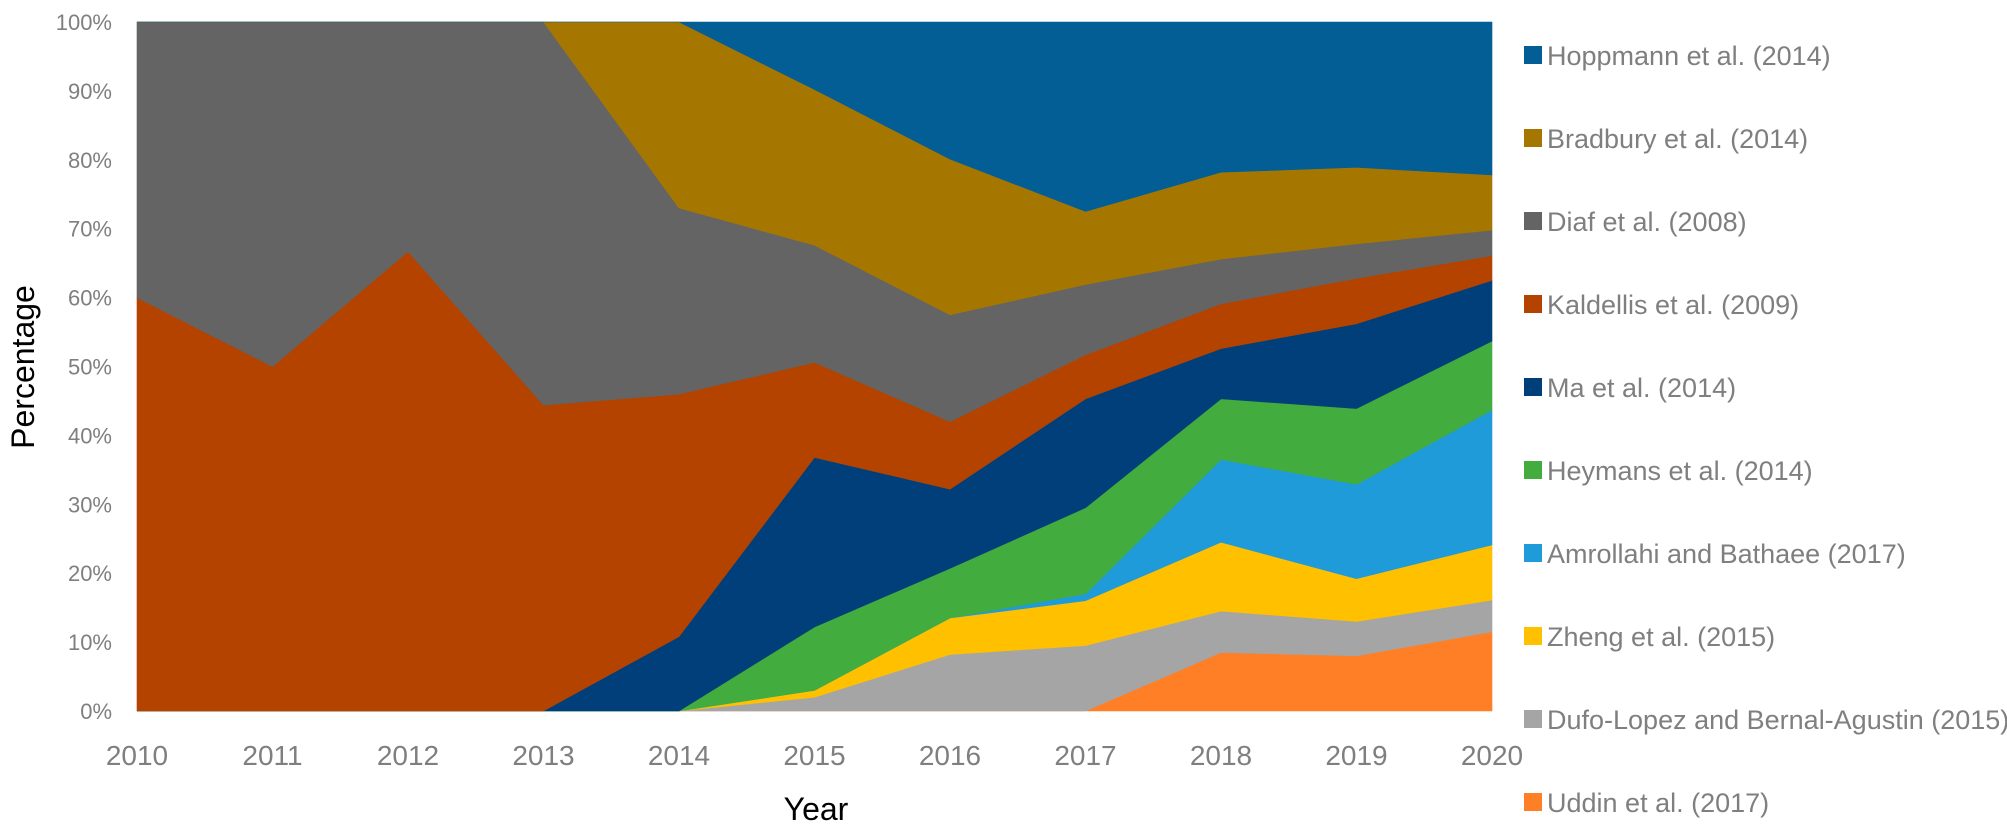 Image resolution: width=2007 pixels, height=834 pixels. I want to click on legend-item: Heymans et al. (2014), so click(1668, 471).